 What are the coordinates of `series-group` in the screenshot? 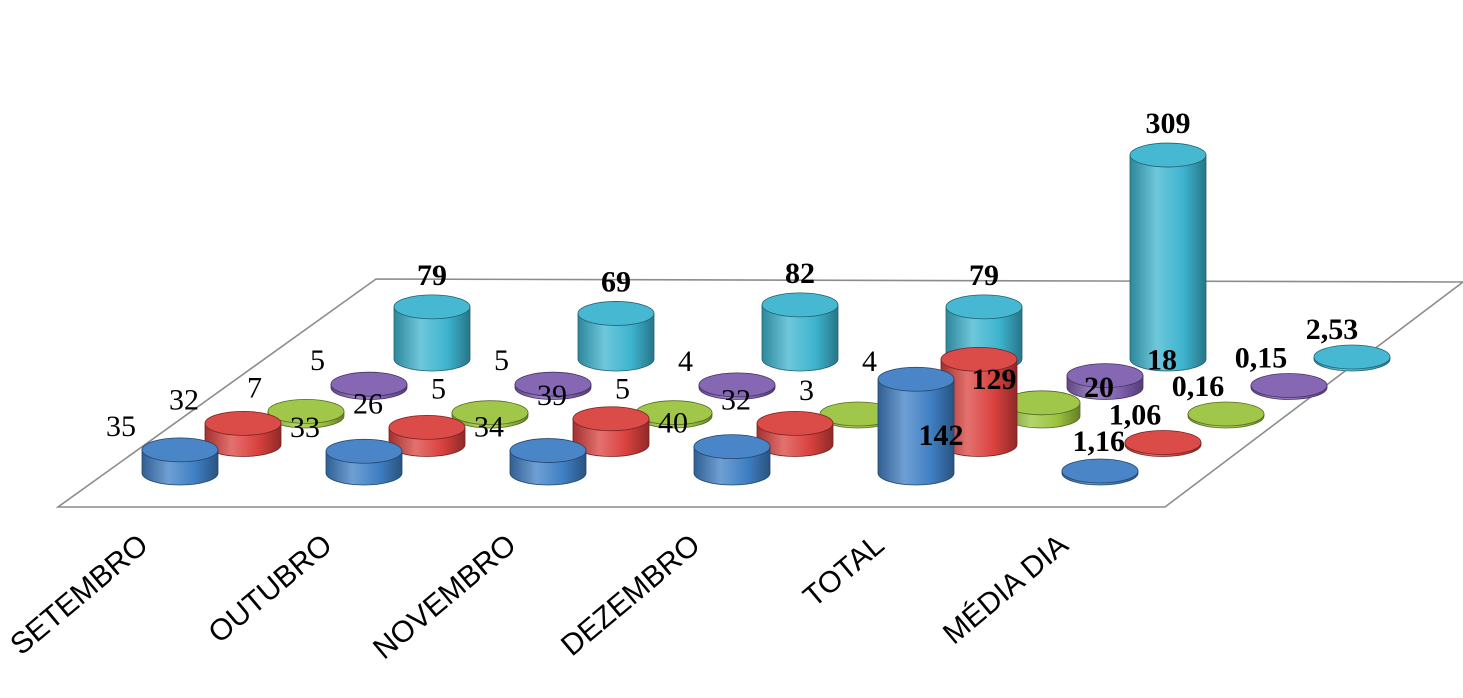 It's located at (640, 426).